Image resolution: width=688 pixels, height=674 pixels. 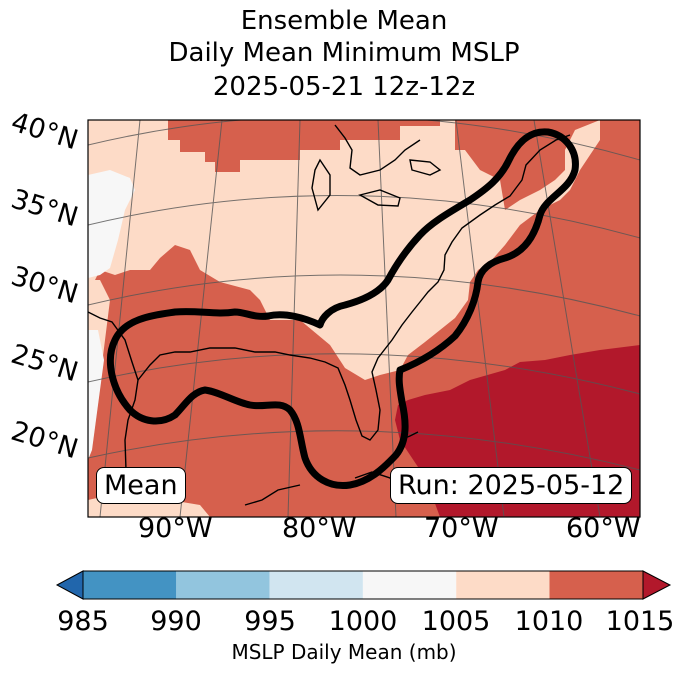 I want to click on colorbar-label: MSLP Daily Mean (mb), so click(x=344, y=652).